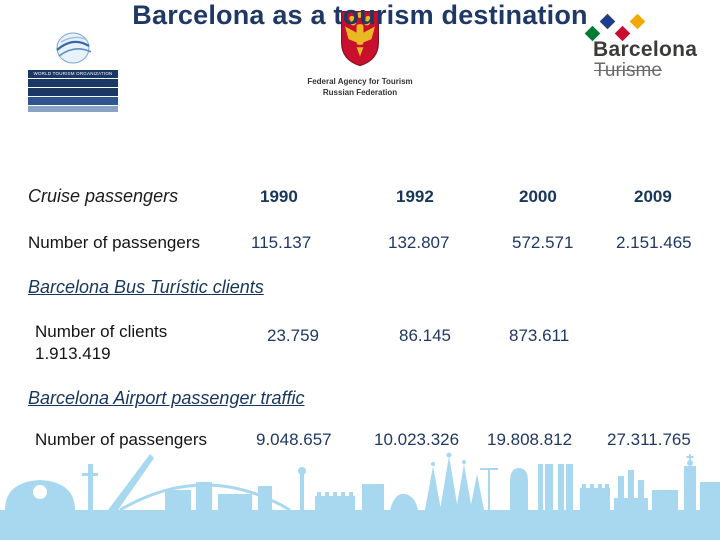  I want to click on year-column-1992: 1992, so click(415, 196).